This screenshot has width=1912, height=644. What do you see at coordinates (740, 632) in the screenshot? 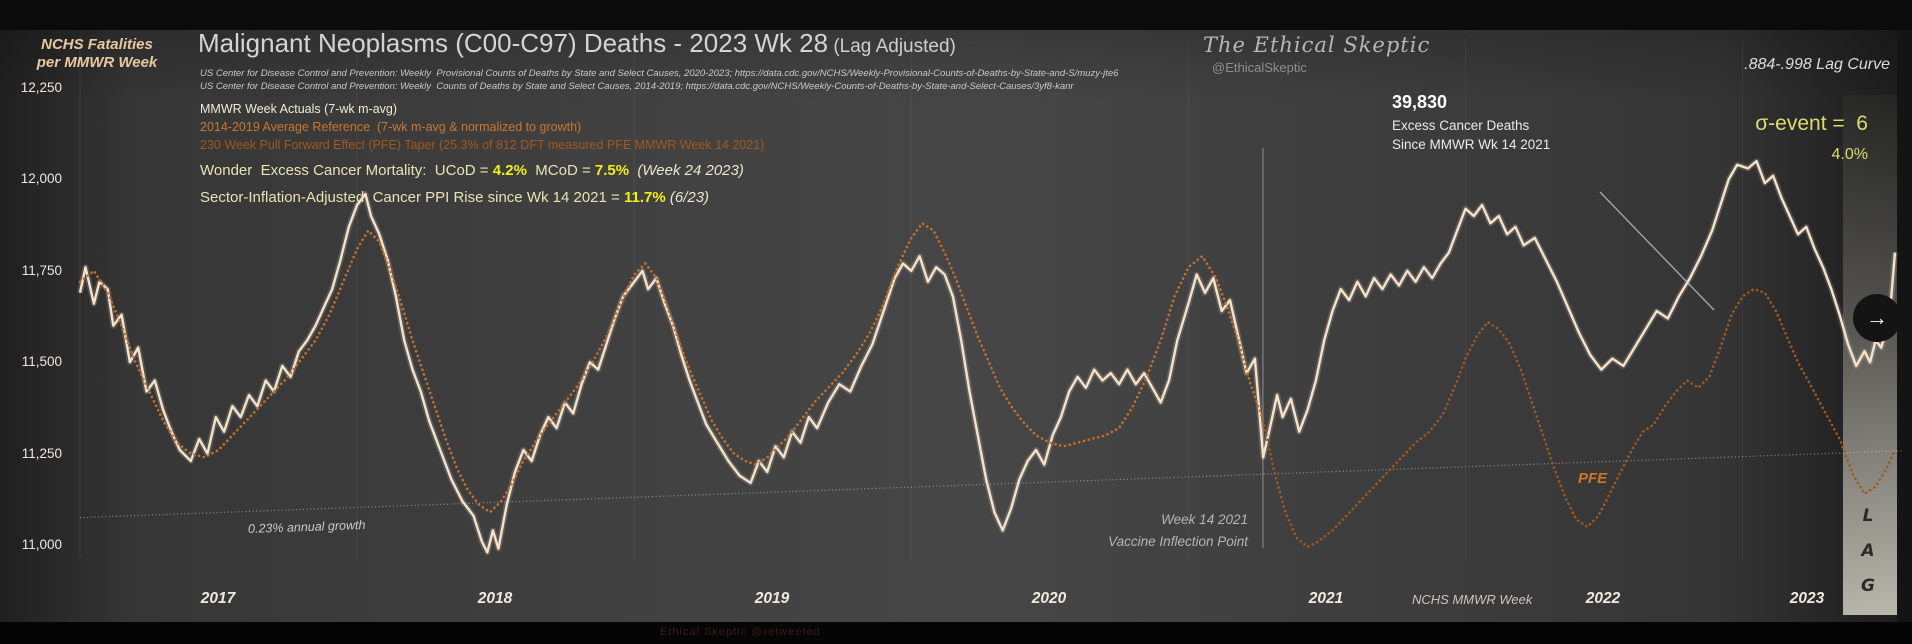
I see `footer-ghost-text: Ethical Skeptic @retweeted` at bounding box center [740, 632].